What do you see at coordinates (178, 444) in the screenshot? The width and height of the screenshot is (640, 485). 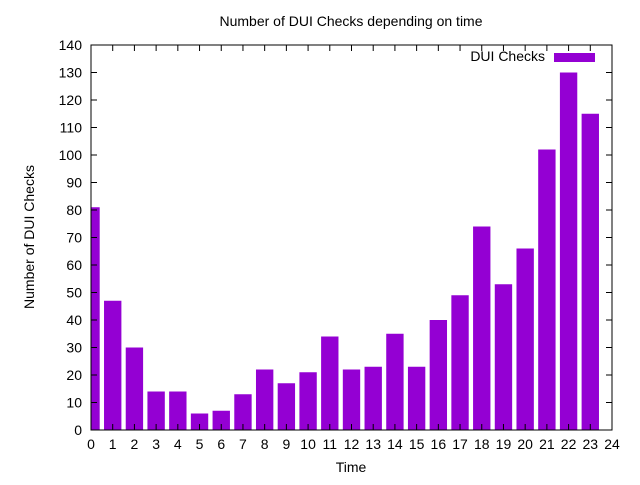 I see `x-tick-label: 4` at bounding box center [178, 444].